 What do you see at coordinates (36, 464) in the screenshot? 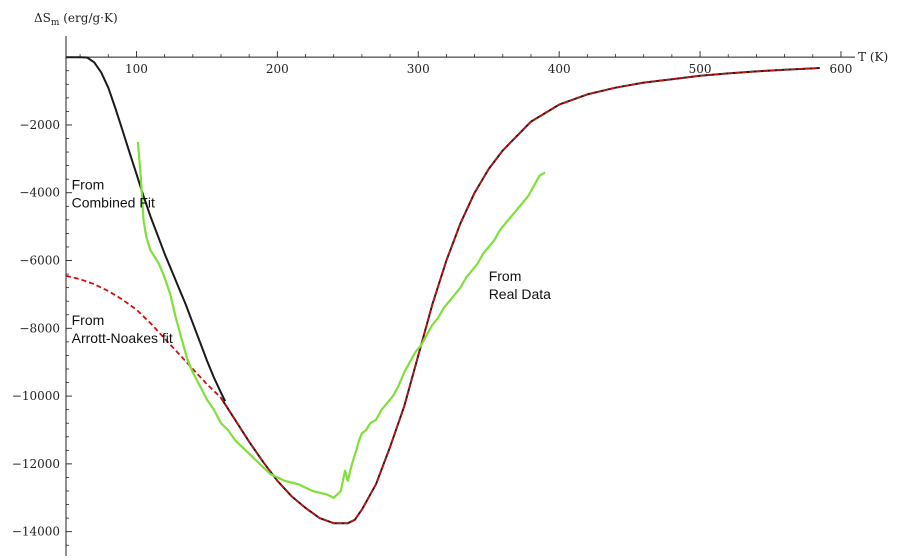
I see `y-tick-label: −12000` at bounding box center [36, 464].